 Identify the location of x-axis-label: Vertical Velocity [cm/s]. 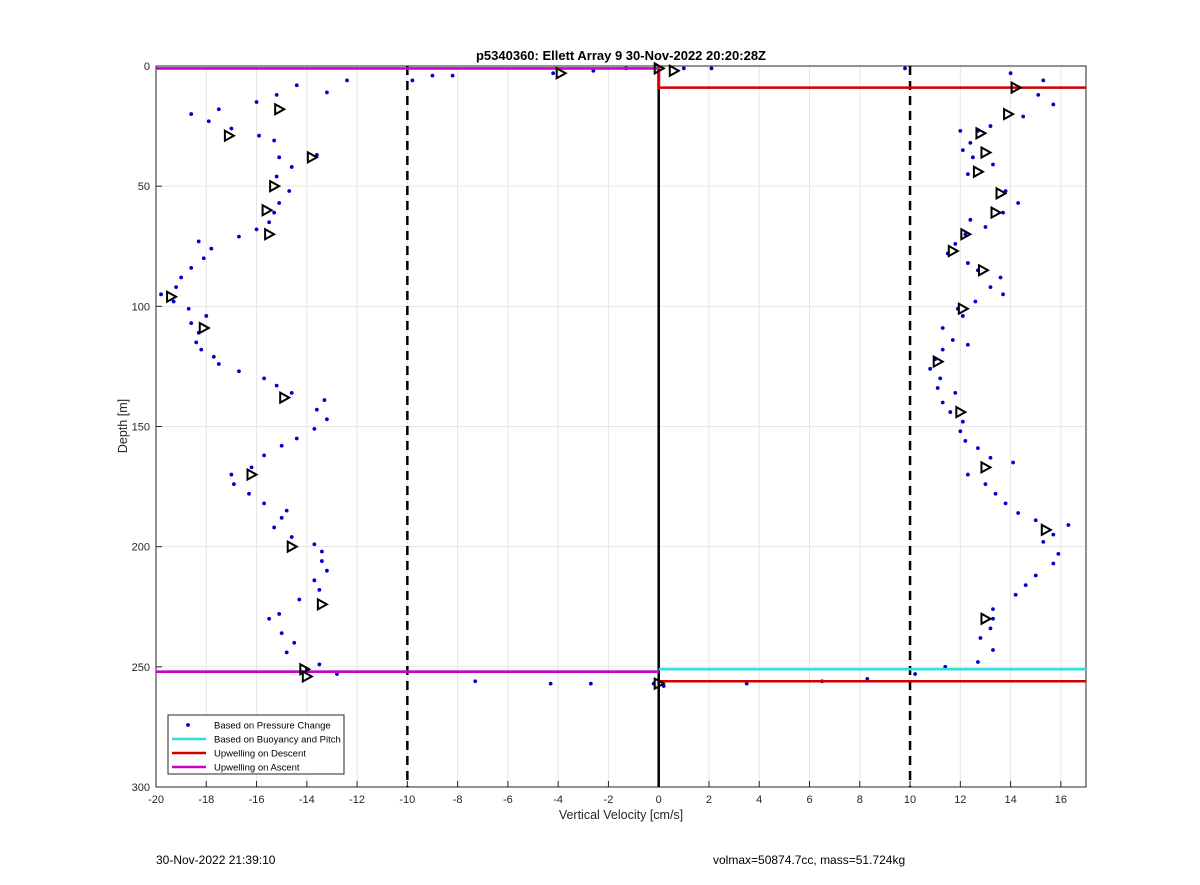
(621, 815).